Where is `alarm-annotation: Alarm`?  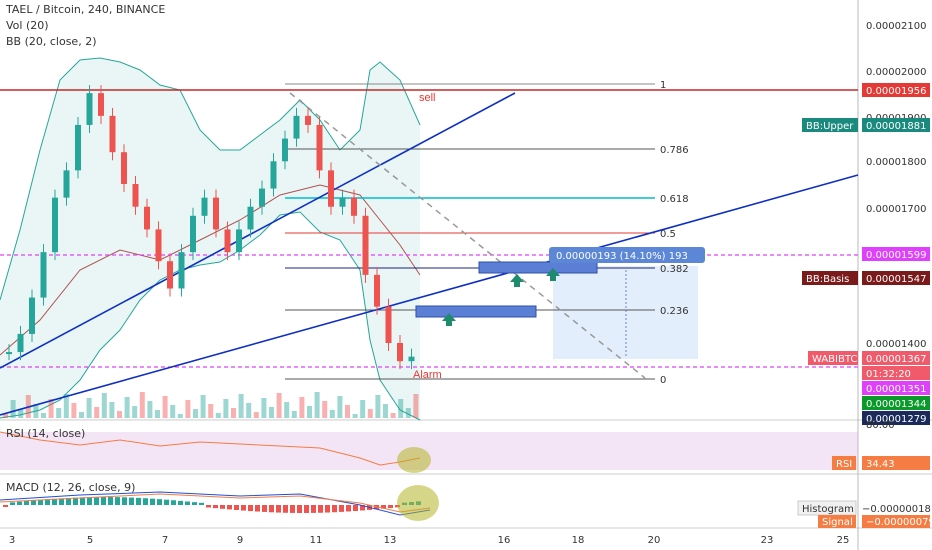
alarm-annotation: Alarm is located at coordinates (427, 375).